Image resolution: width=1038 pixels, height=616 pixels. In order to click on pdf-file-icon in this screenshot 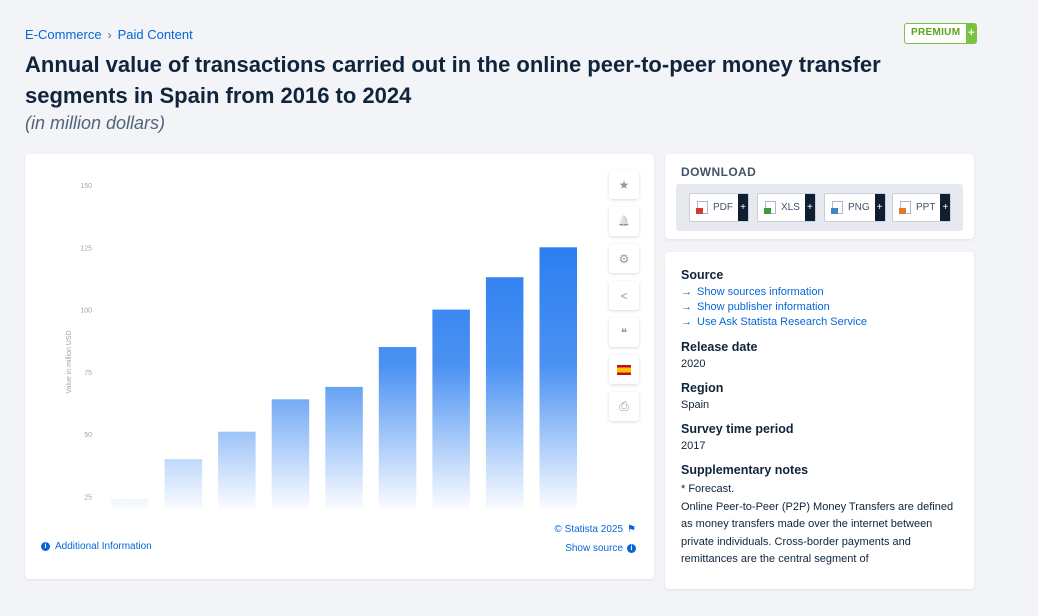, I will do `click(702, 207)`.